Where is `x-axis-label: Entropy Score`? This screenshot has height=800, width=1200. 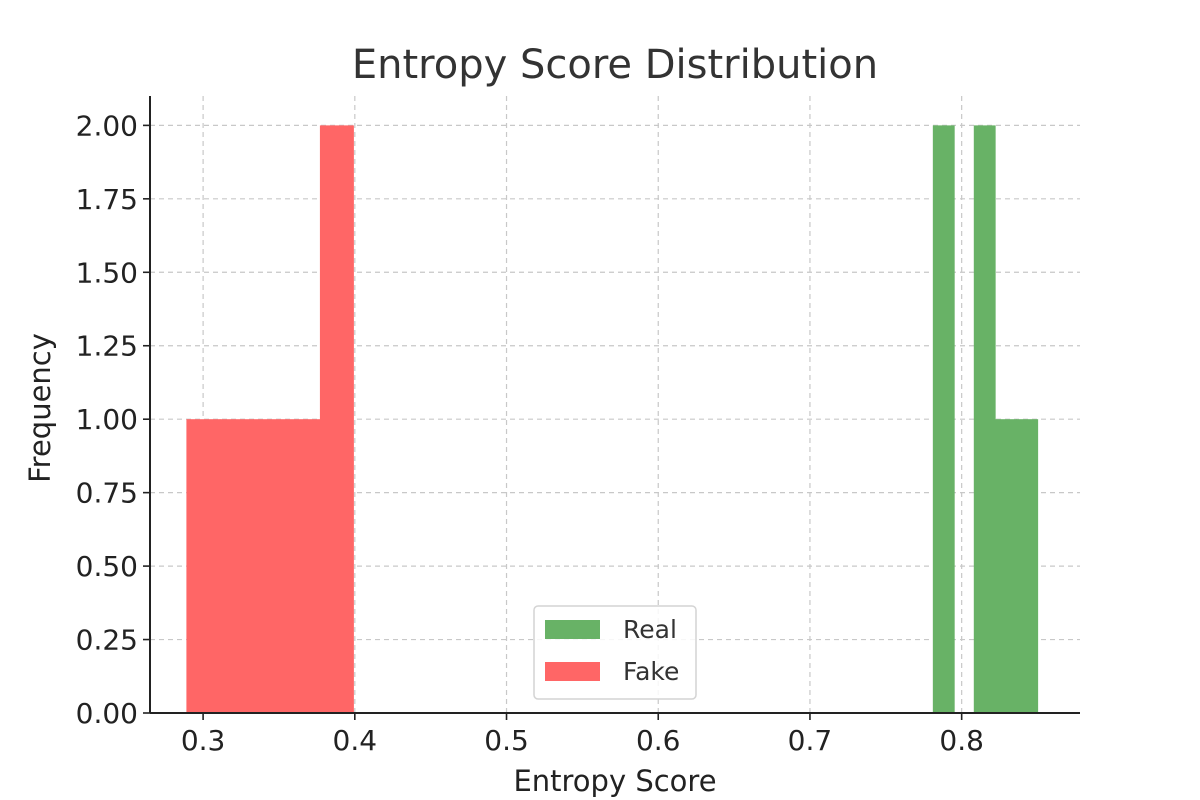 x-axis-label: Entropy Score is located at coordinates (614, 781).